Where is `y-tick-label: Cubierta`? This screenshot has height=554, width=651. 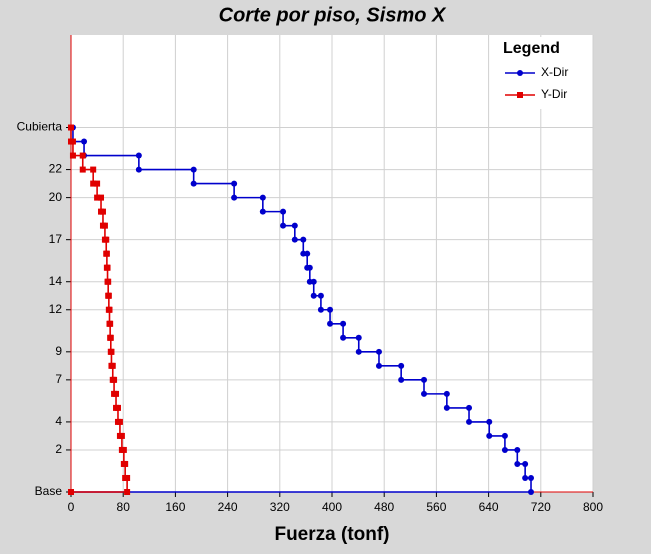
y-tick-label: Cubierta is located at coordinates (40, 127).